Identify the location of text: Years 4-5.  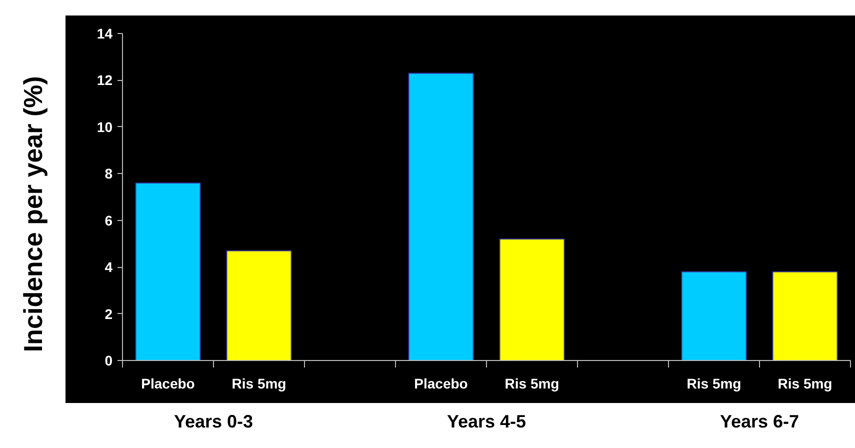
(486, 422).